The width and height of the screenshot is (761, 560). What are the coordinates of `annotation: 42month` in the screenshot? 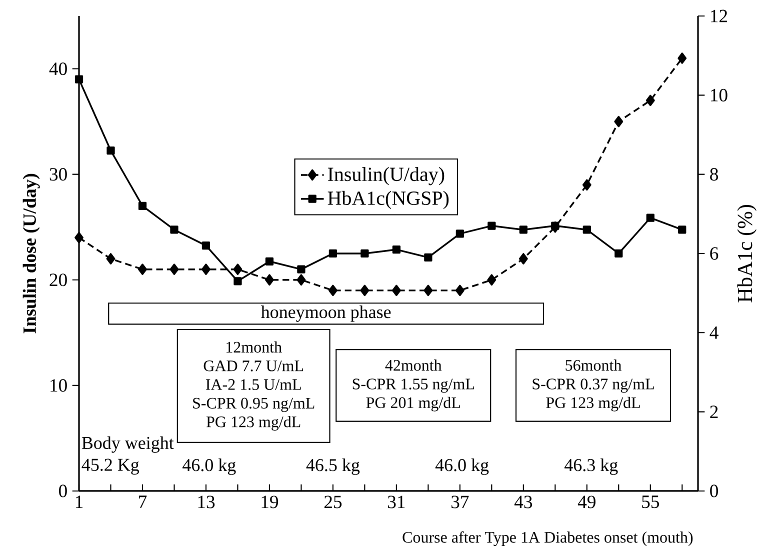 It's located at (413, 365).